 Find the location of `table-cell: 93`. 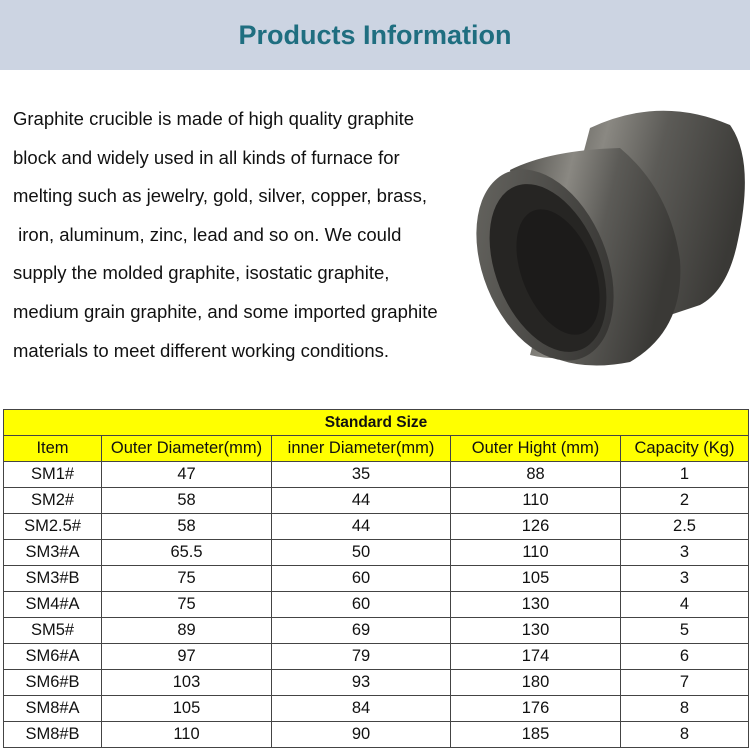

table-cell: 93 is located at coordinates (361, 682).